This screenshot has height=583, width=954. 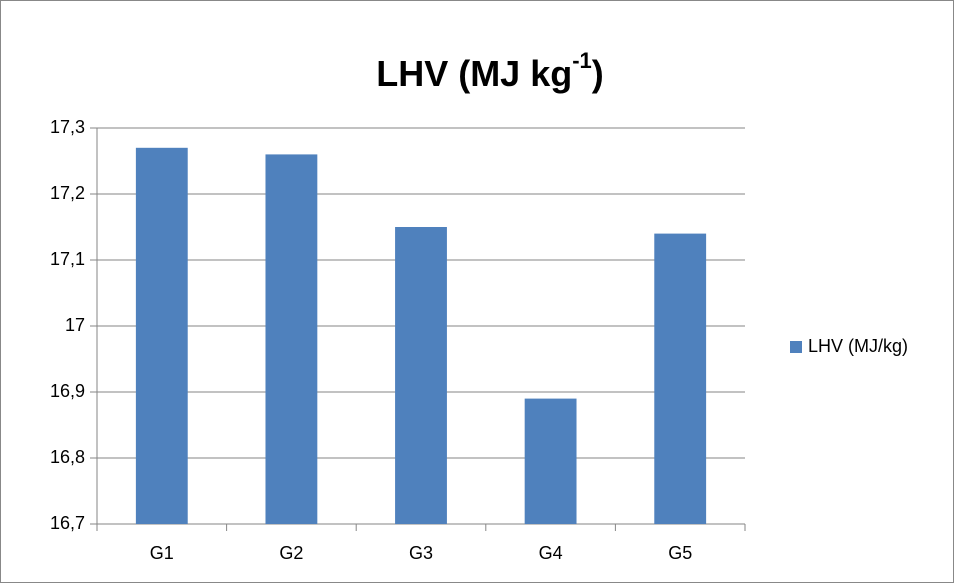 What do you see at coordinates (474, 73) in the screenshot?
I see `title-text: LHV (MJ kg` at bounding box center [474, 73].